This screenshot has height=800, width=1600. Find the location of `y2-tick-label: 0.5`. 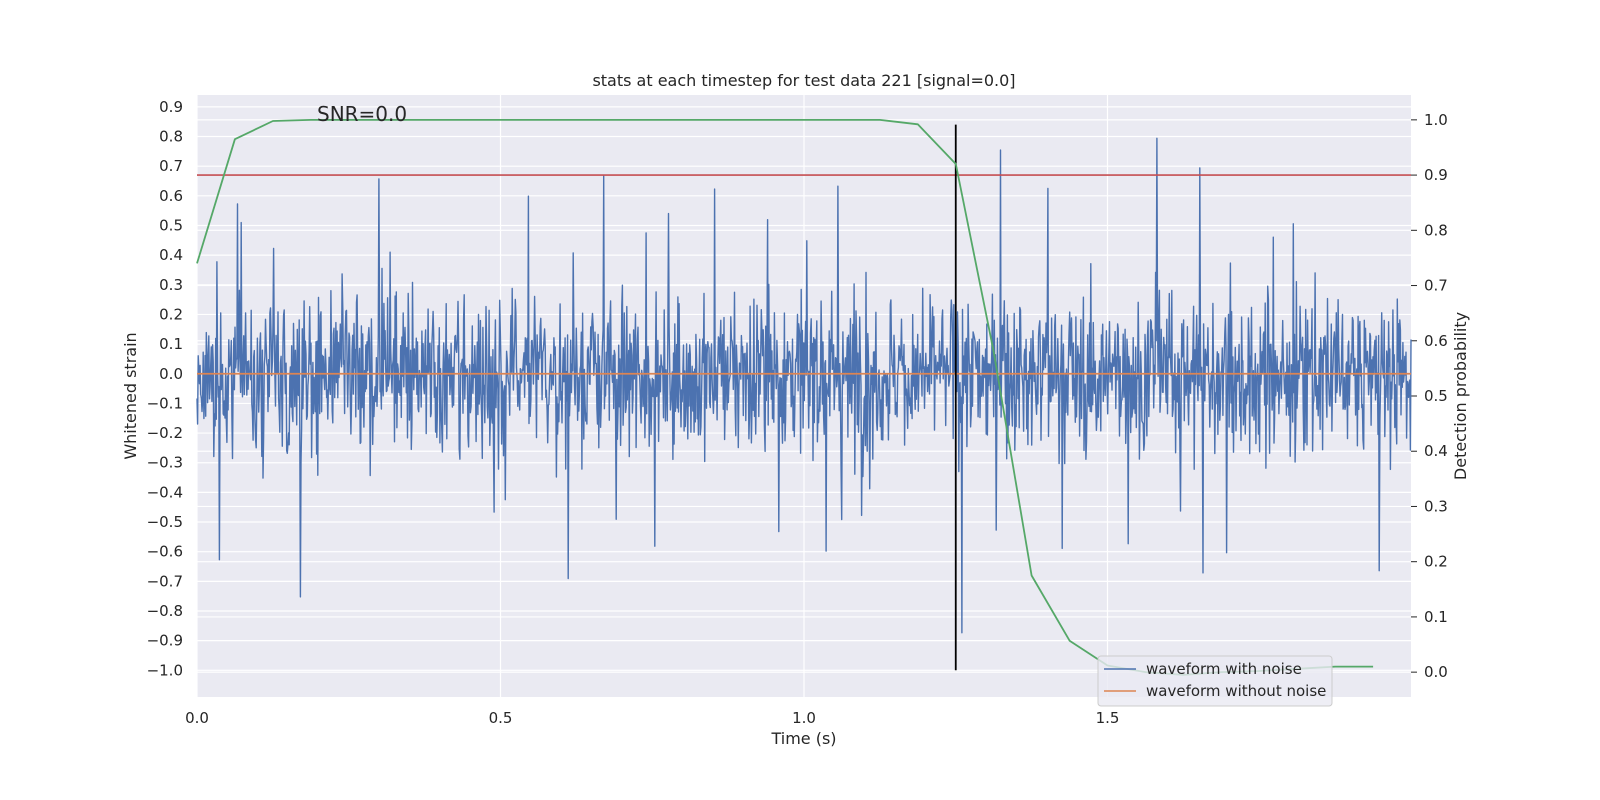

y2-tick-label: 0.5 is located at coordinates (1436, 396).